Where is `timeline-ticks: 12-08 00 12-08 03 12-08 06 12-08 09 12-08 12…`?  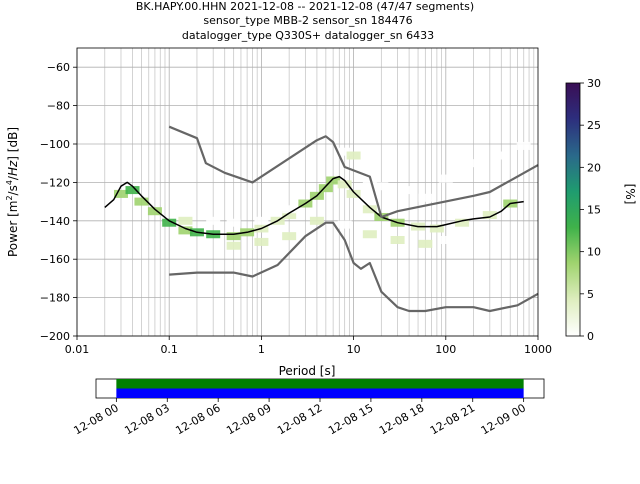
timeline-ticks: 12-08 00 12-08 03 12-08 06 12-08 09 12-08 12… is located at coordinates (300, 417).